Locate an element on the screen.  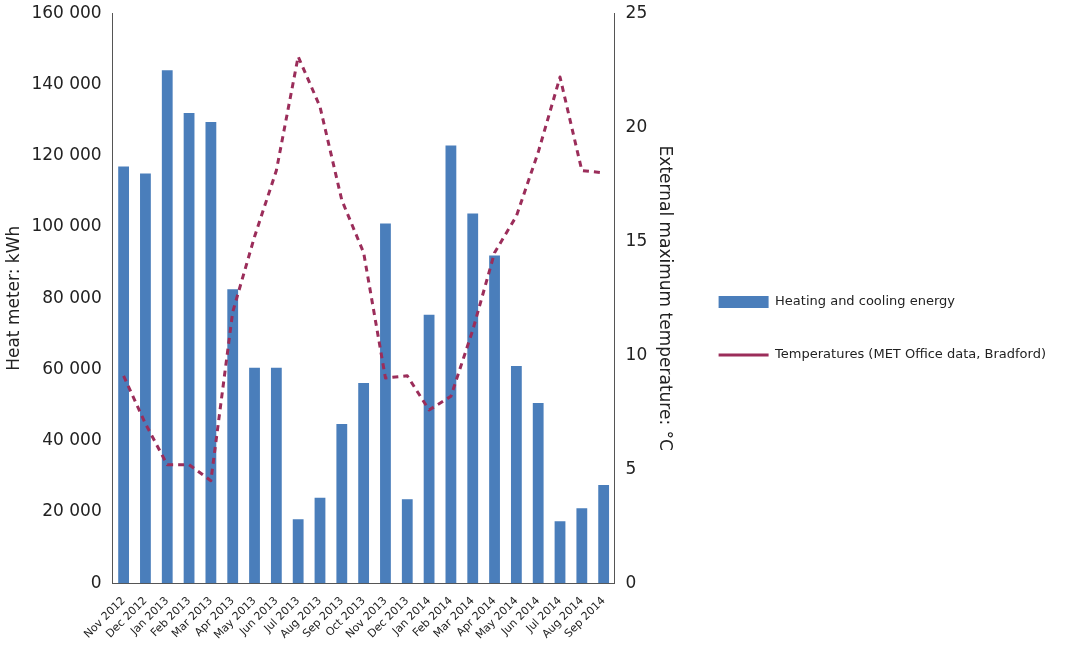
y-tick-label: 160 000 is located at coordinates (66, 11).